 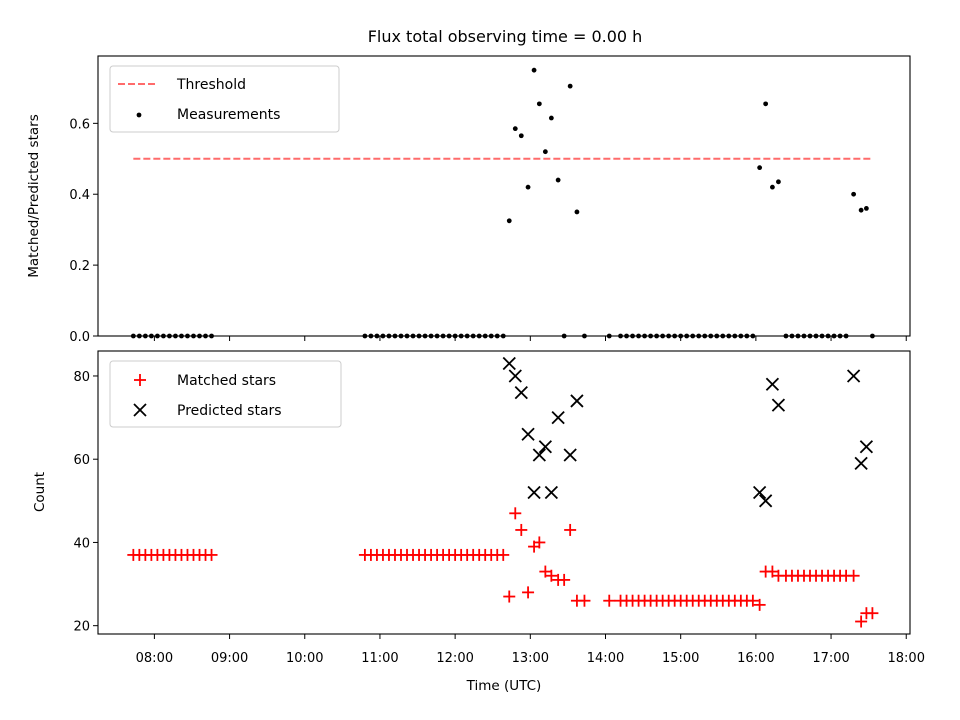 I want to click on x-tick-label: 09:00, so click(x=229, y=658).